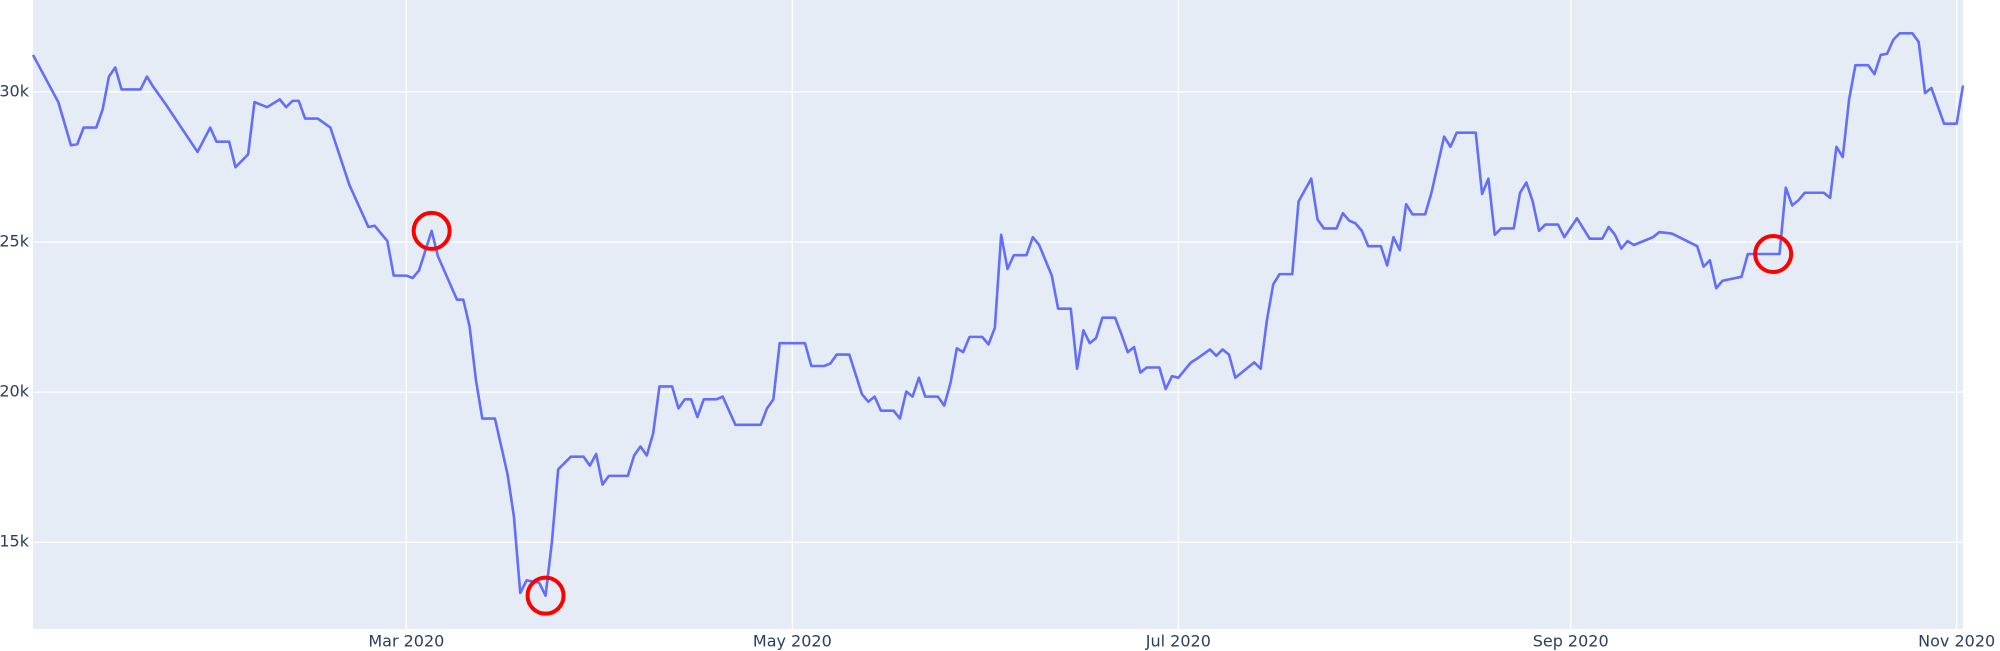 This screenshot has width=2000, height=651. I want to click on x-tick-label: Jul 2020, so click(1178, 641).